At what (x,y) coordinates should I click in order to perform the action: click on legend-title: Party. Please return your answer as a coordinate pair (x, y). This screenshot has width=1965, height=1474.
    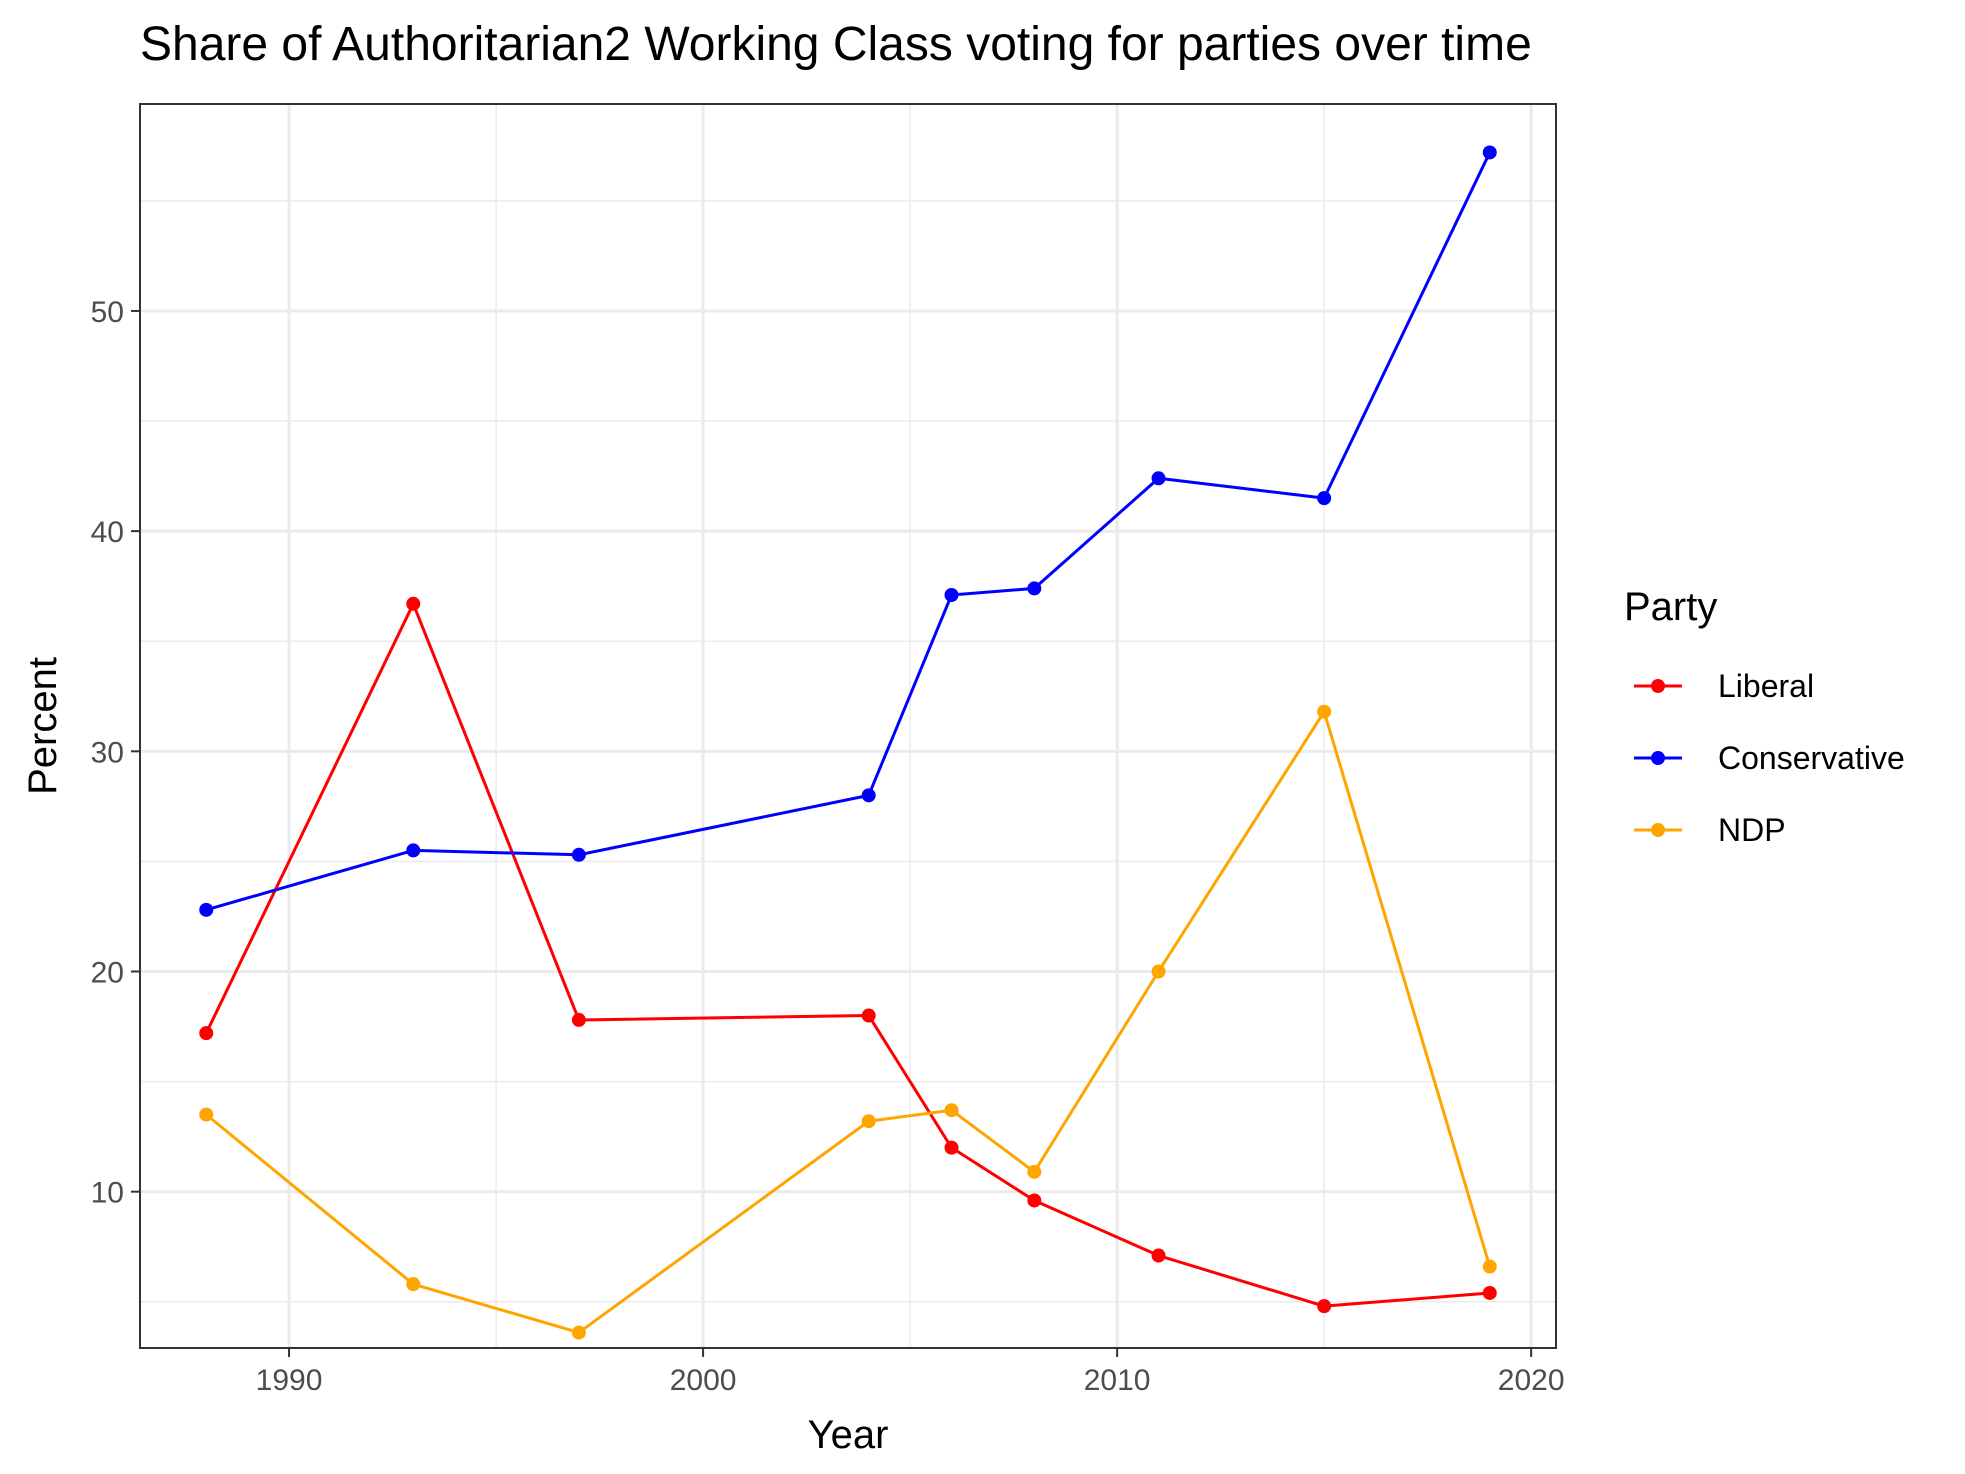
    Looking at the image, I should click on (1670, 607).